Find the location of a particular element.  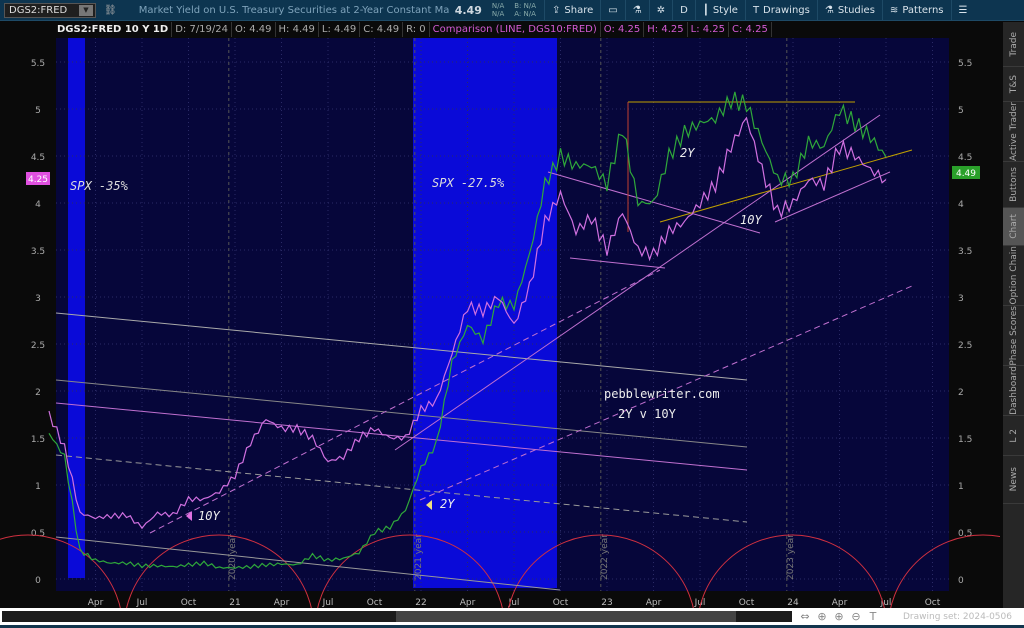

toolbar-button-label: Studies is located at coordinates (856, 10).